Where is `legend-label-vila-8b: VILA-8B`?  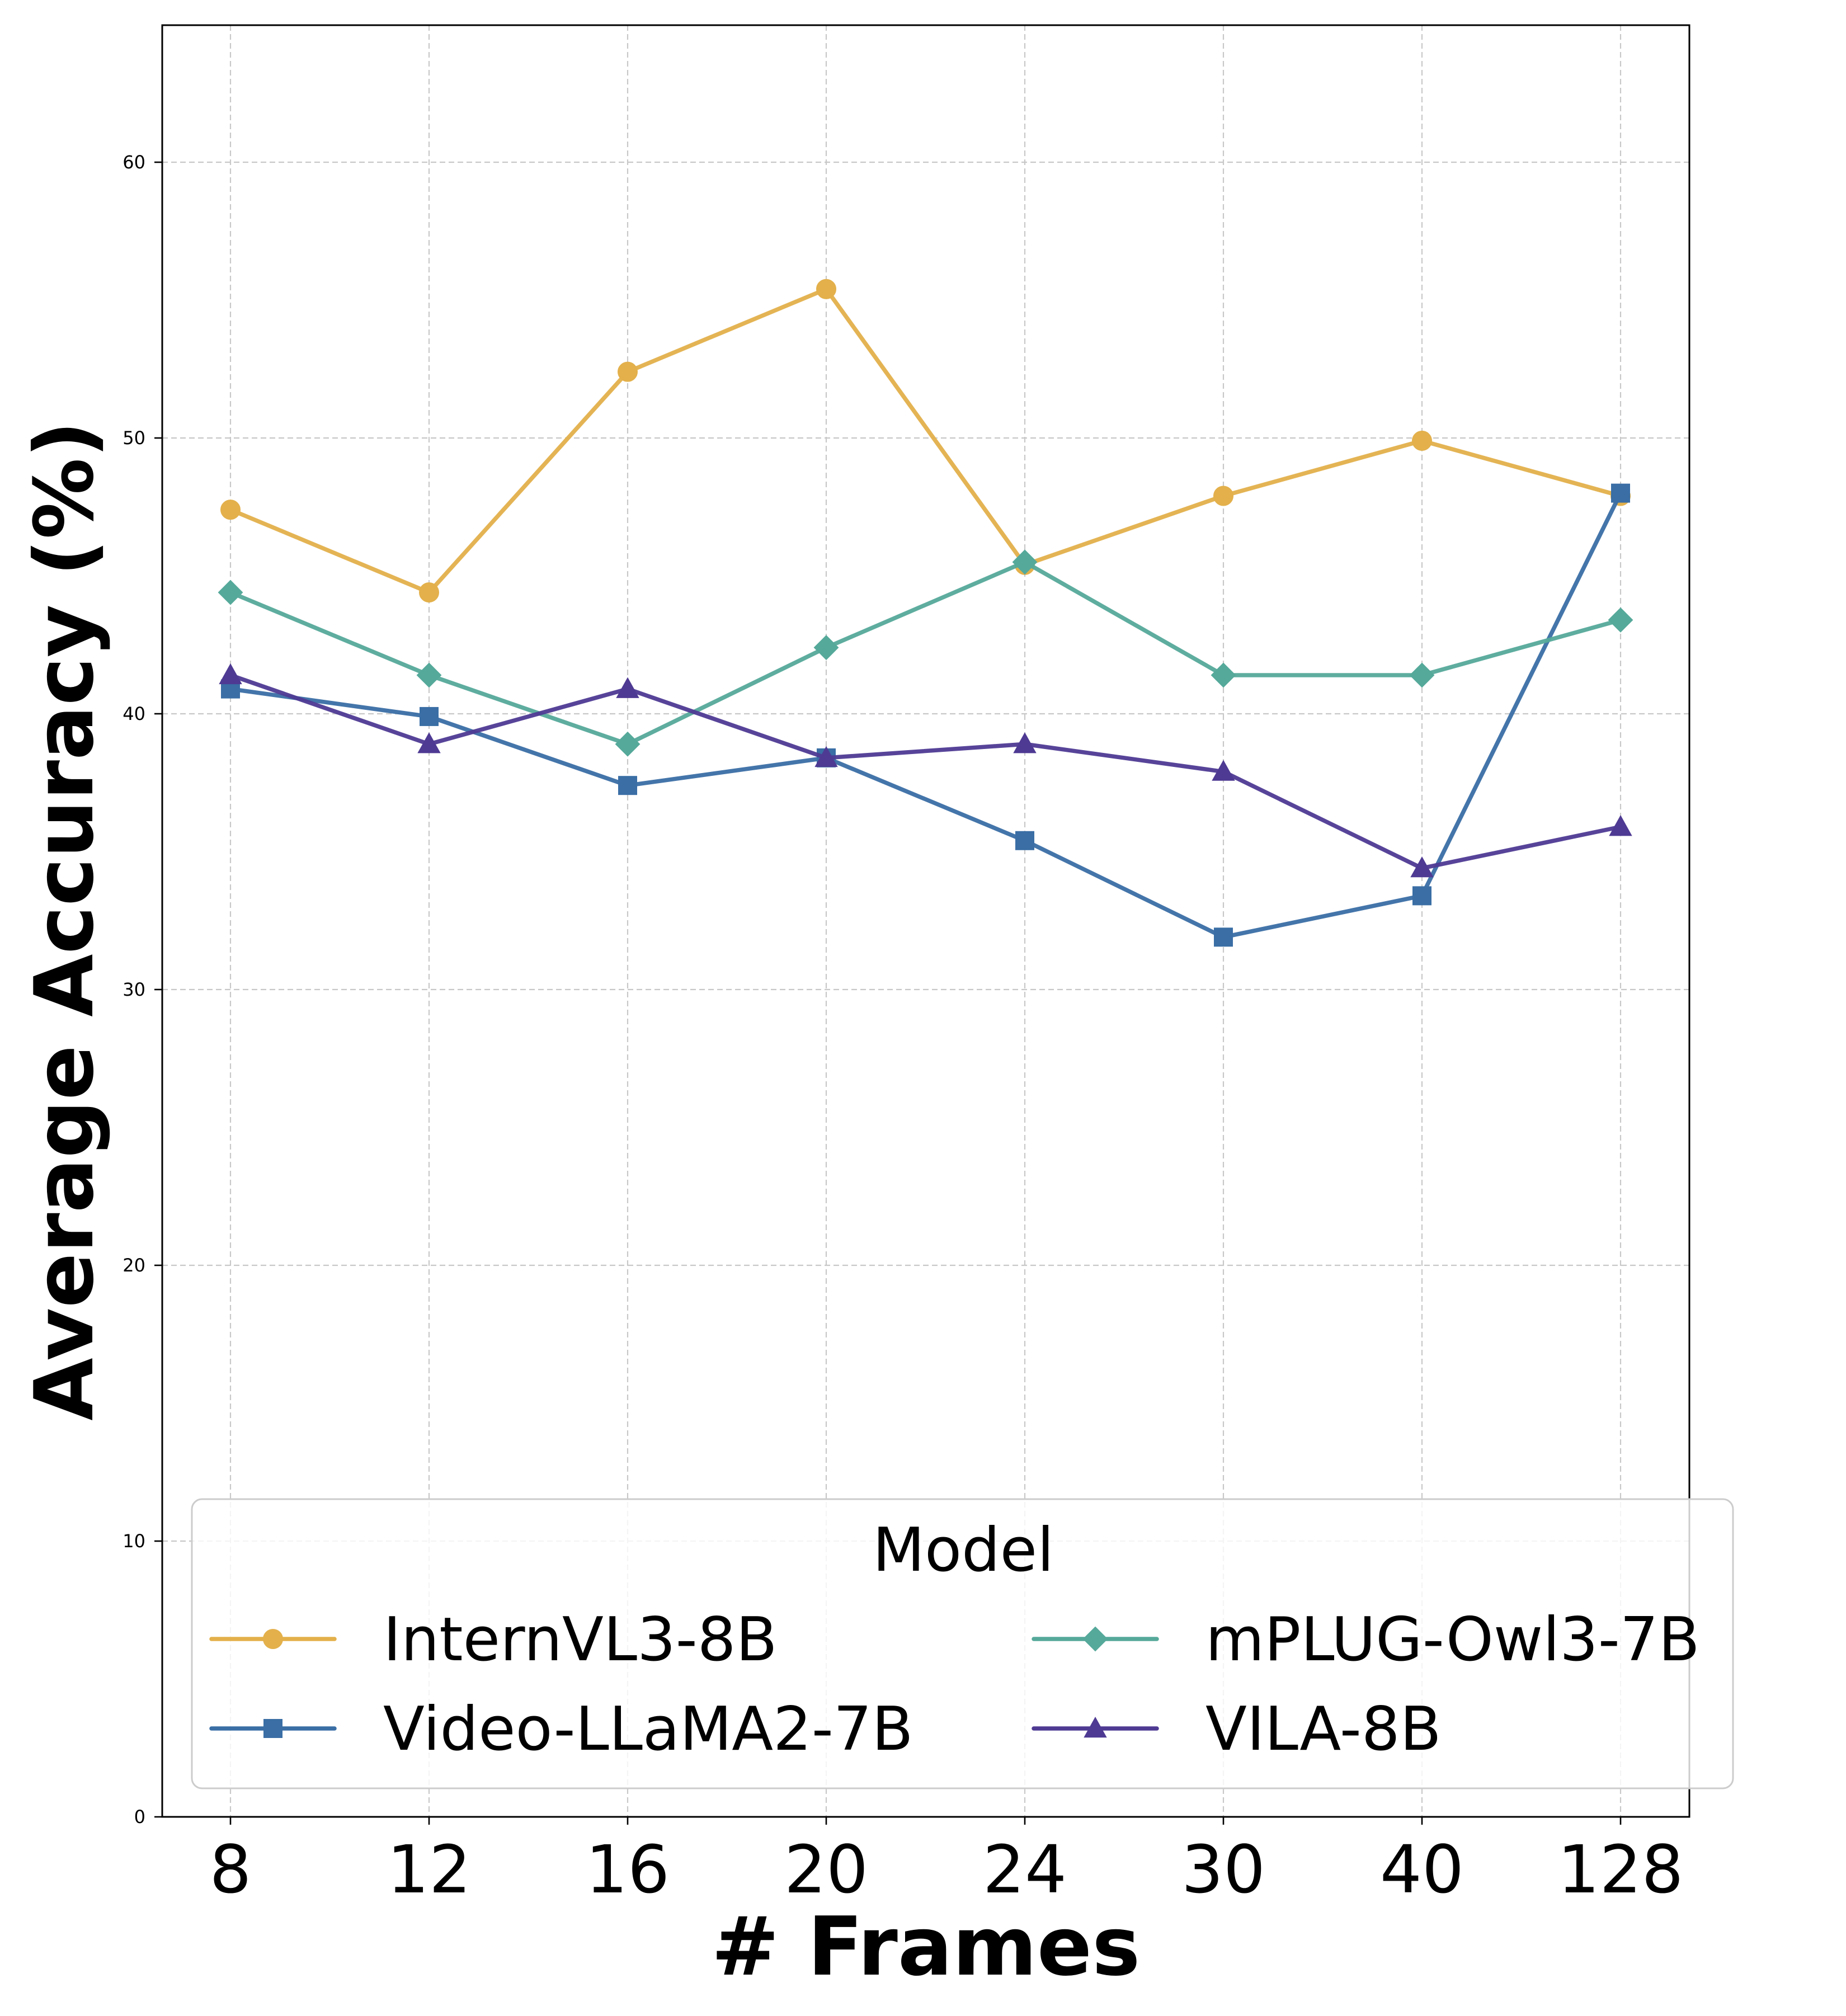
legend-label-vila-8b: VILA-8B is located at coordinates (1323, 1729).